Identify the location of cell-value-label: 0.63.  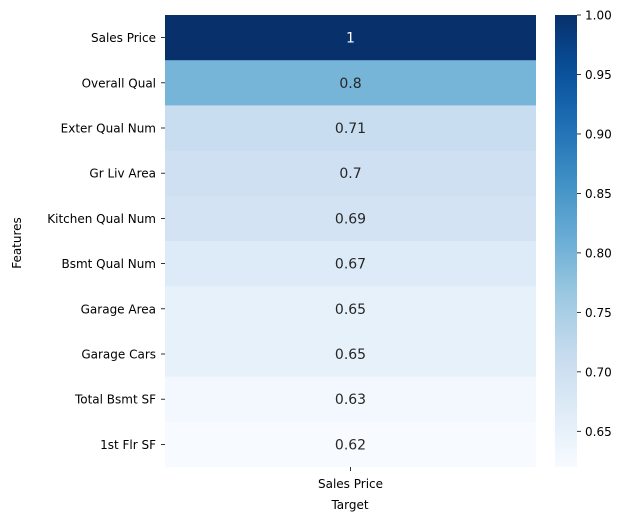
(350, 400).